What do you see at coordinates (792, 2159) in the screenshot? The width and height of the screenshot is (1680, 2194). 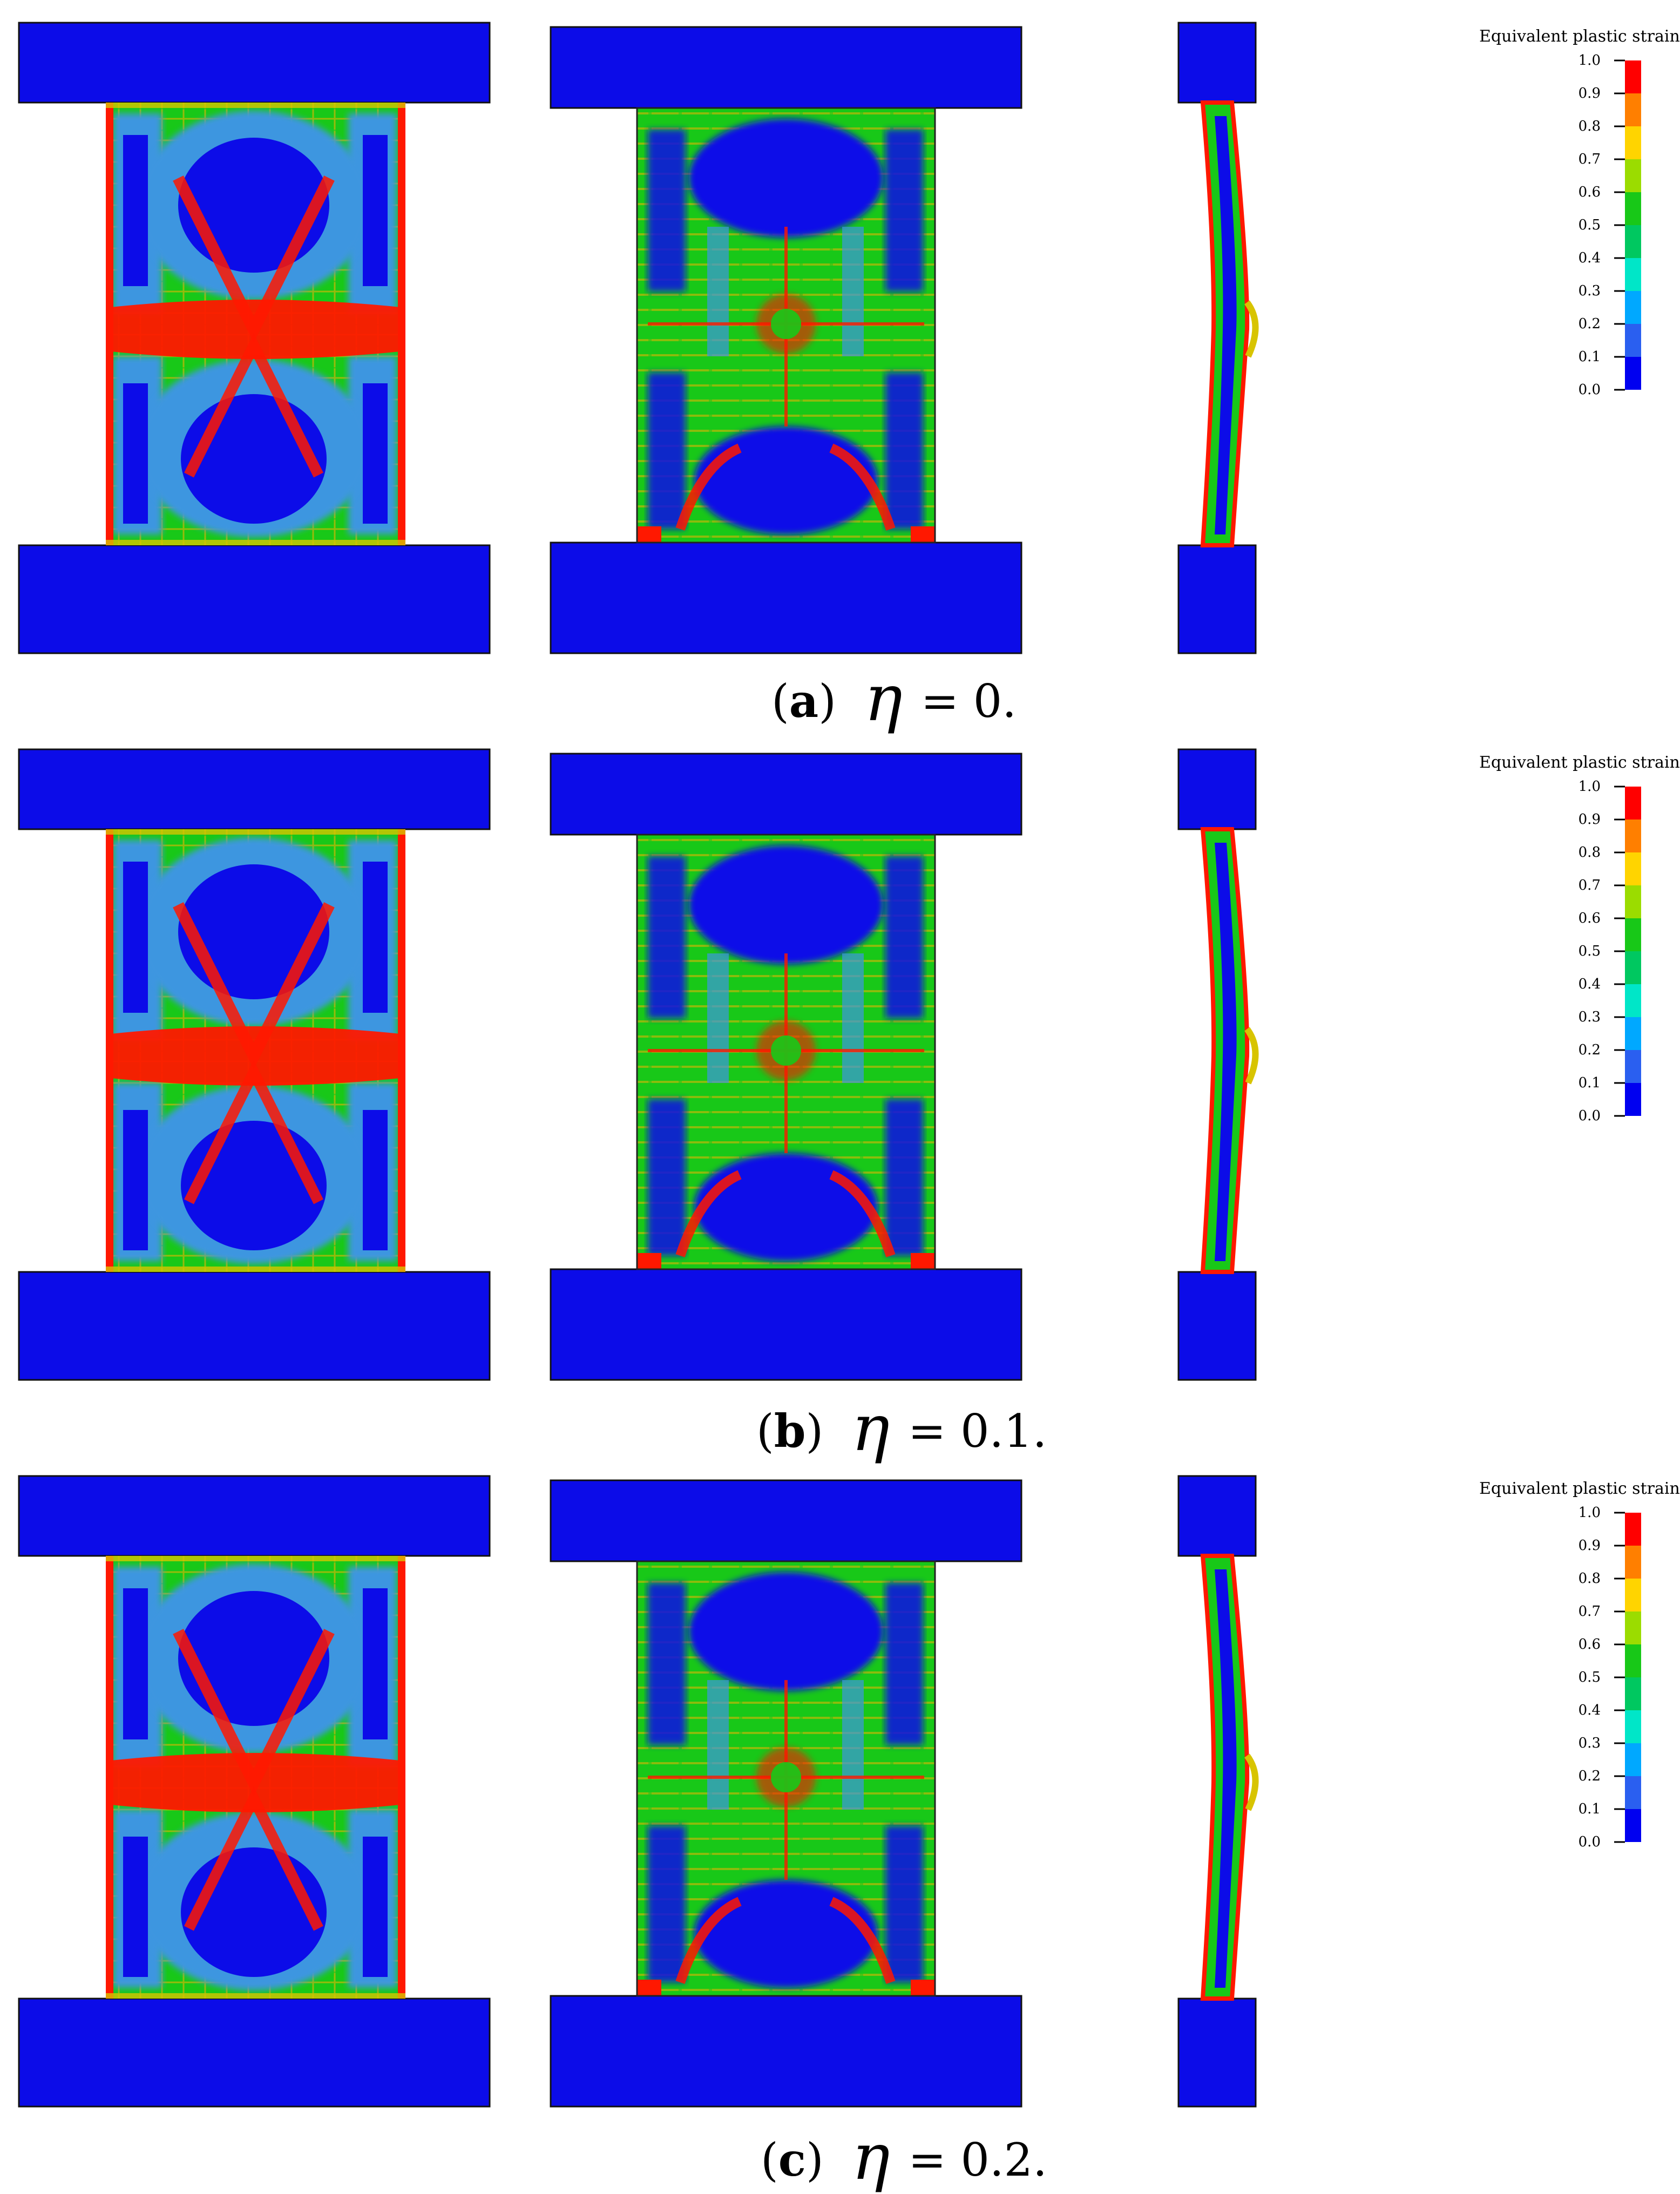 I see `caption-letter: c` at bounding box center [792, 2159].